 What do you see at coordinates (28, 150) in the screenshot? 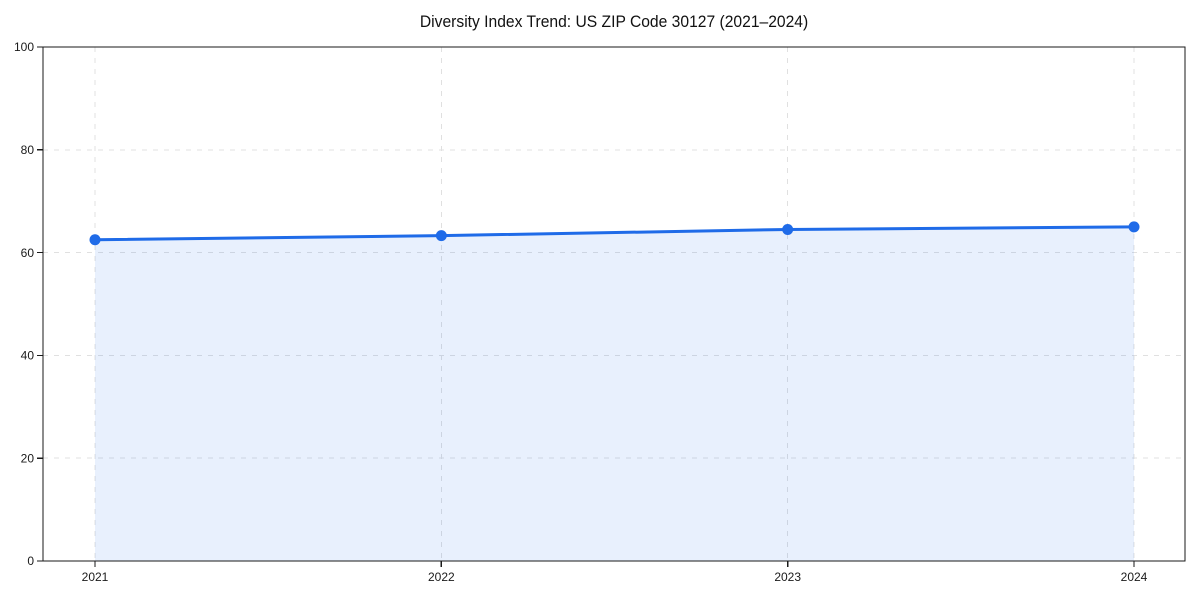
I see `y-tick-label: 80` at bounding box center [28, 150].